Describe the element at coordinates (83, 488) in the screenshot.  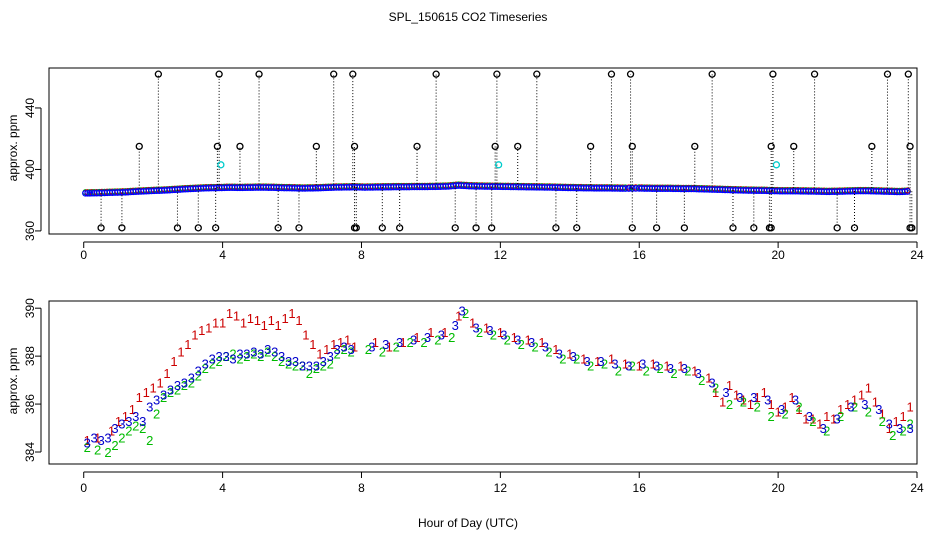
I see `x-tick-label: 0` at that location.